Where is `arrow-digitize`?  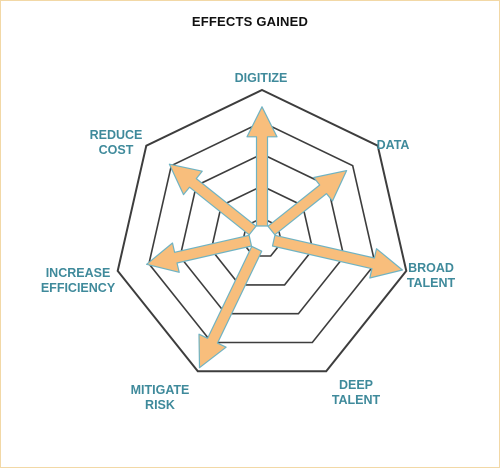 arrow-digitize is located at coordinates (262, 166).